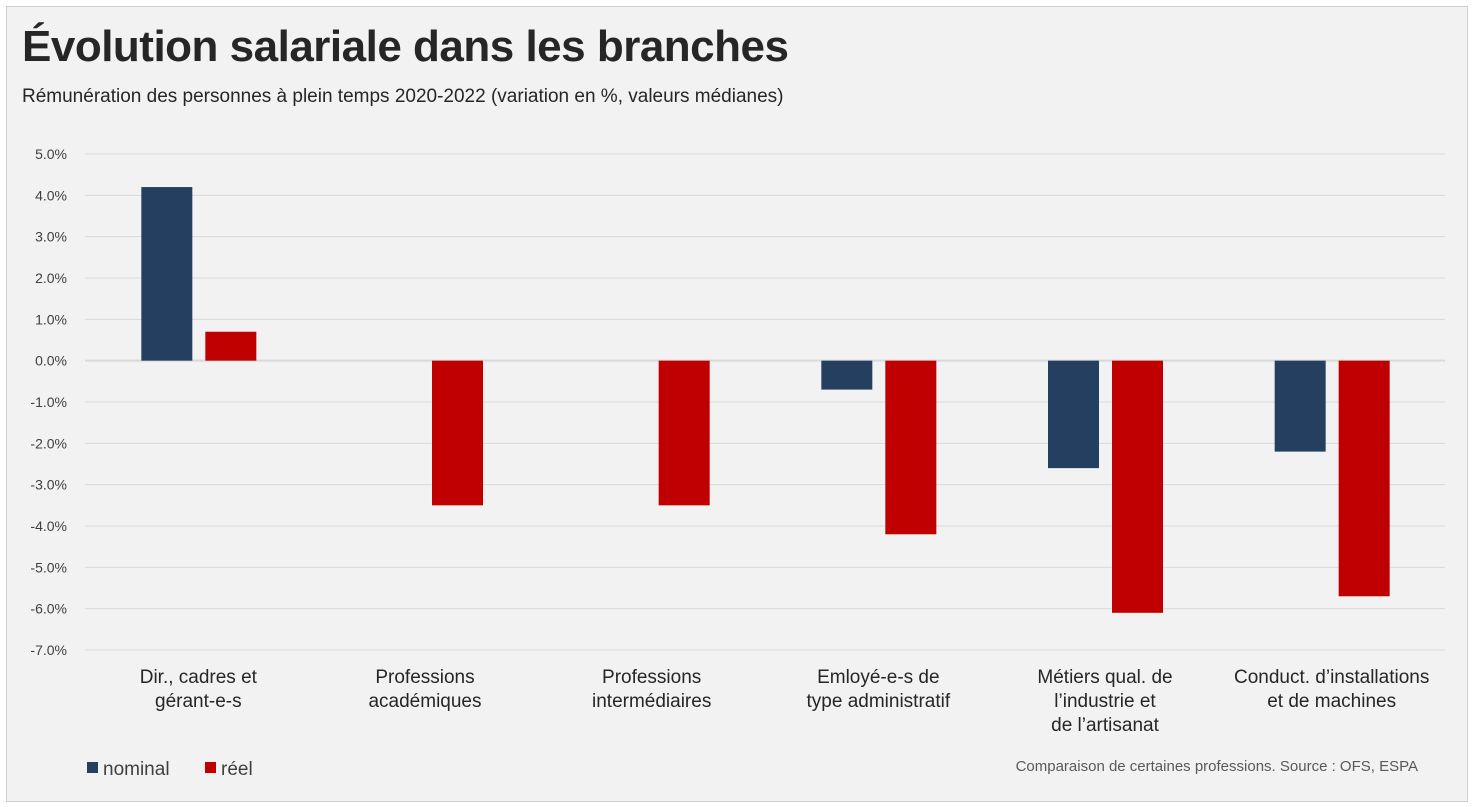 The height and width of the screenshot is (807, 1473). Describe the element at coordinates (199, 677) in the screenshot. I see `category-label: Dir., cadres et` at that location.